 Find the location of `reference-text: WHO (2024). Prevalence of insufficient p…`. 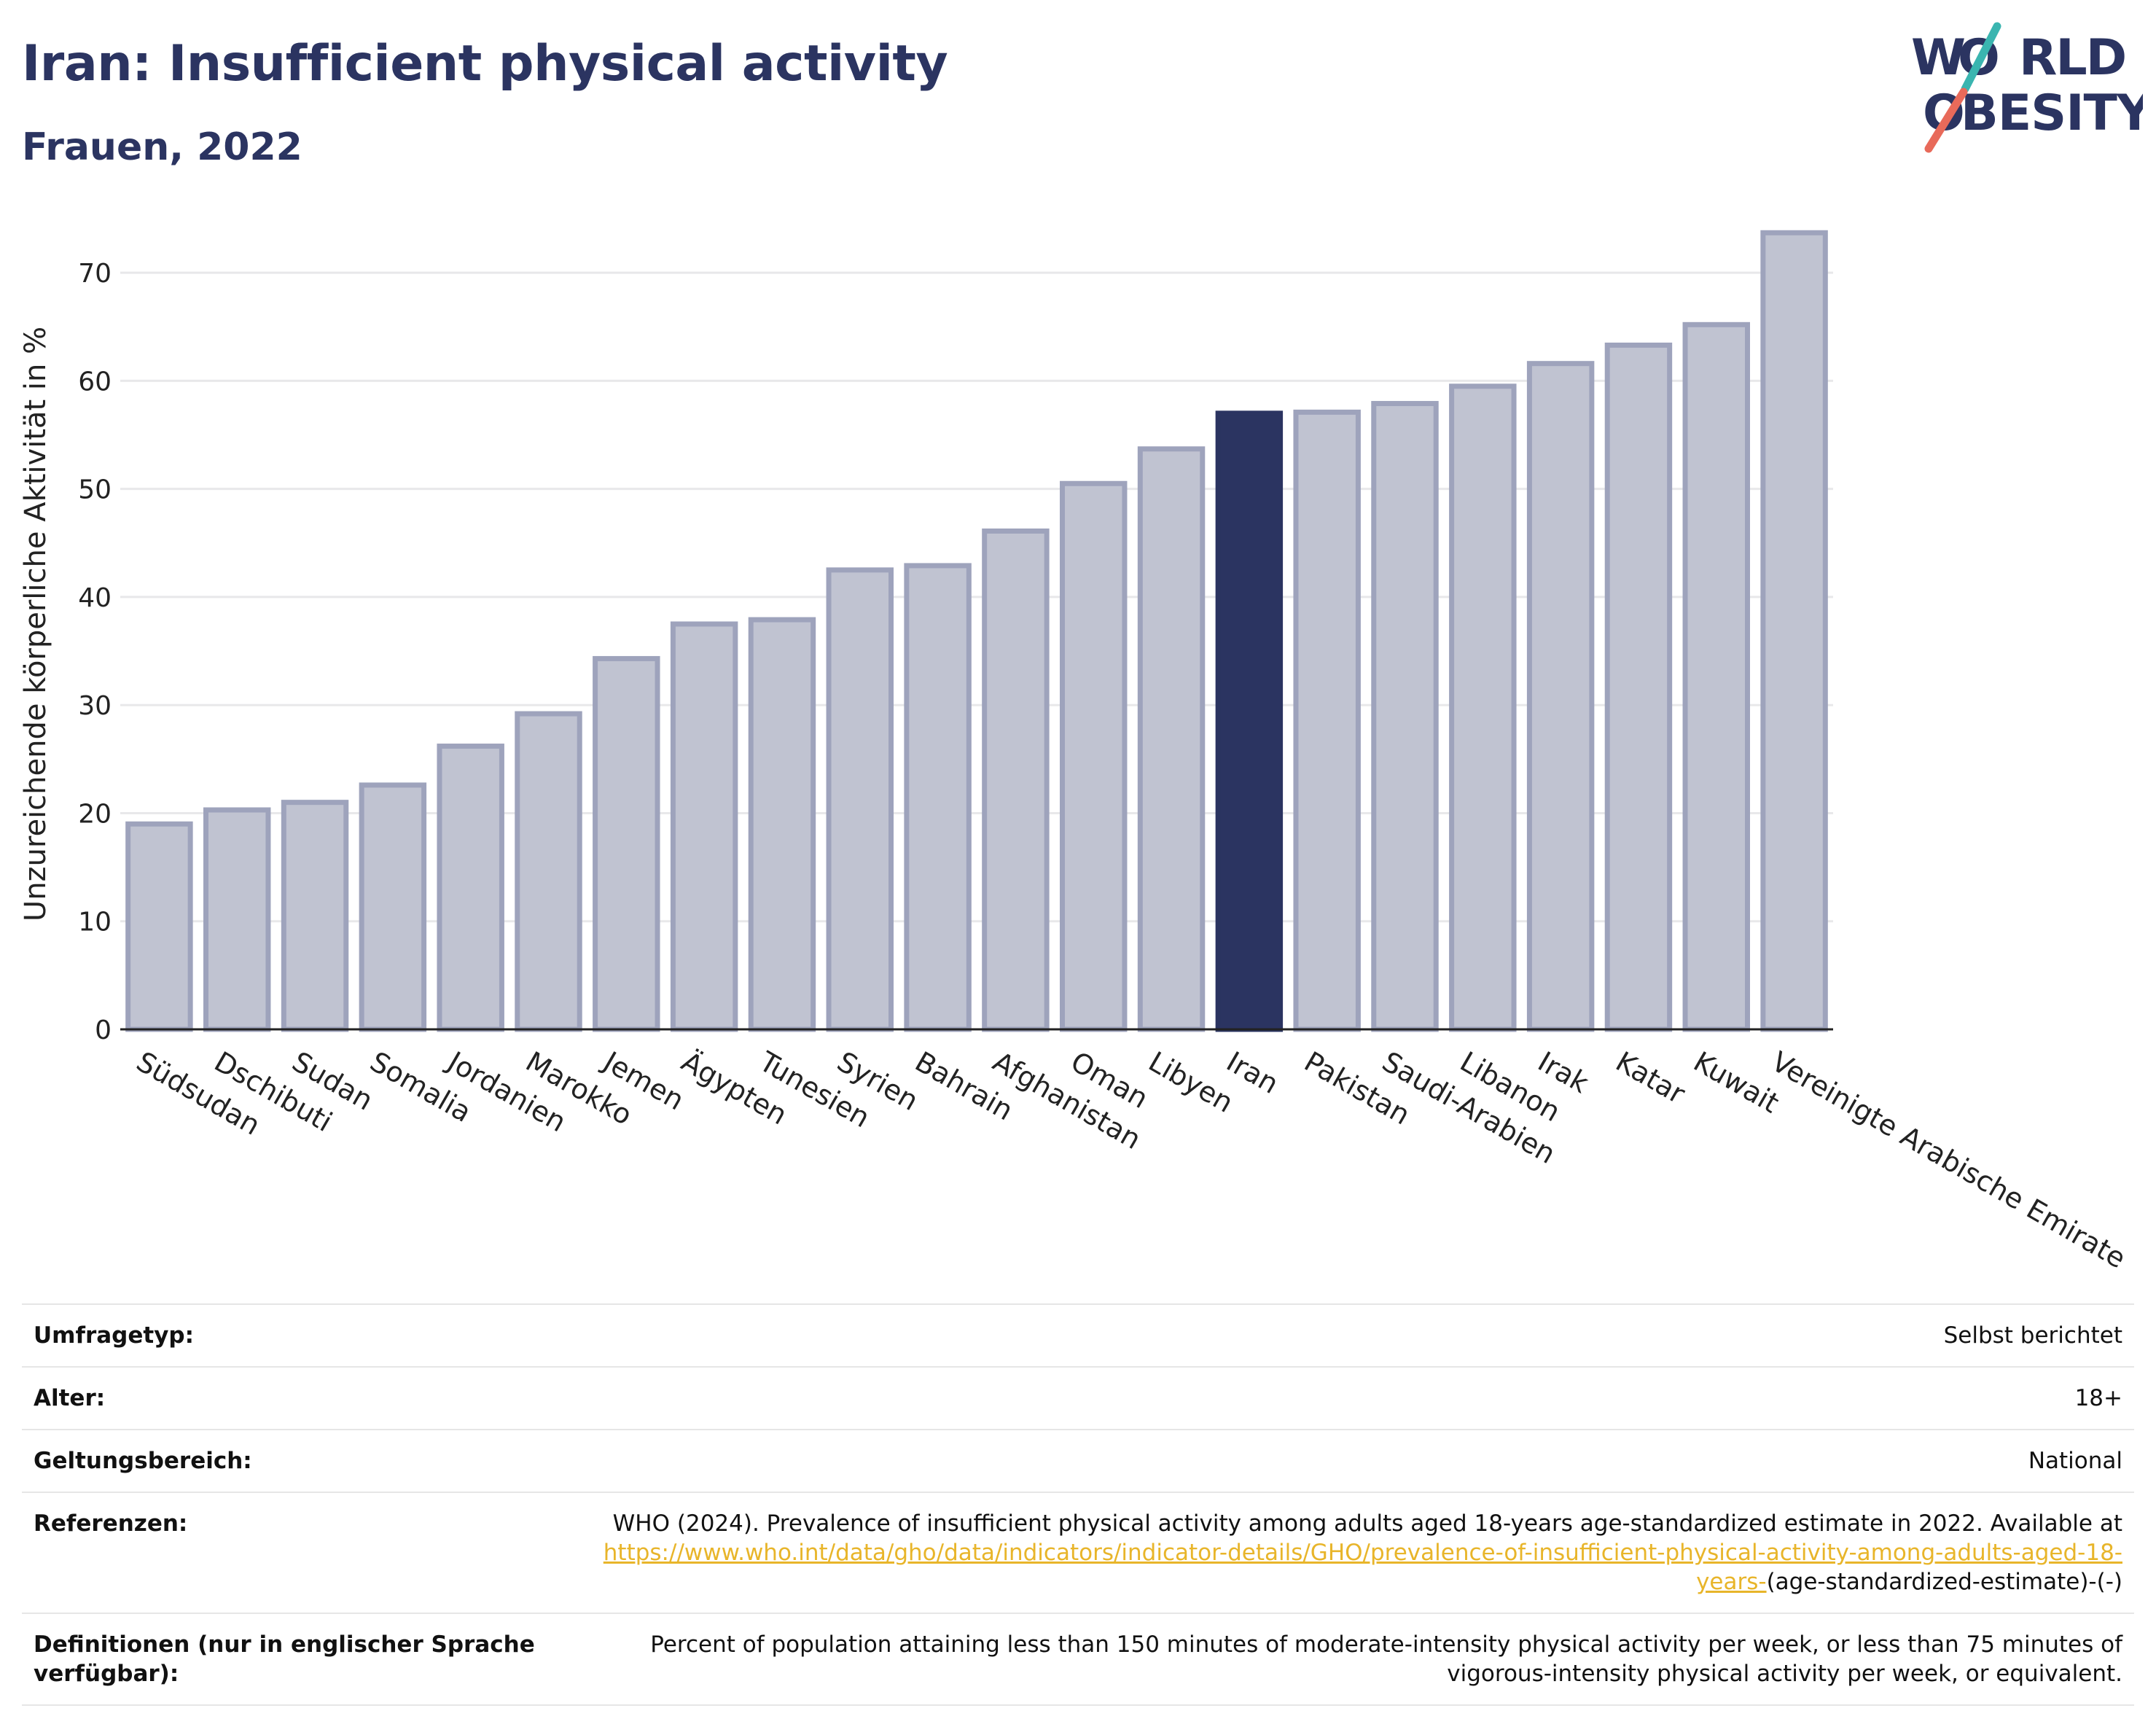

reference-text: WHO (2024). Prevalence of insufficient p… is located at coordinates (1367, 1523).